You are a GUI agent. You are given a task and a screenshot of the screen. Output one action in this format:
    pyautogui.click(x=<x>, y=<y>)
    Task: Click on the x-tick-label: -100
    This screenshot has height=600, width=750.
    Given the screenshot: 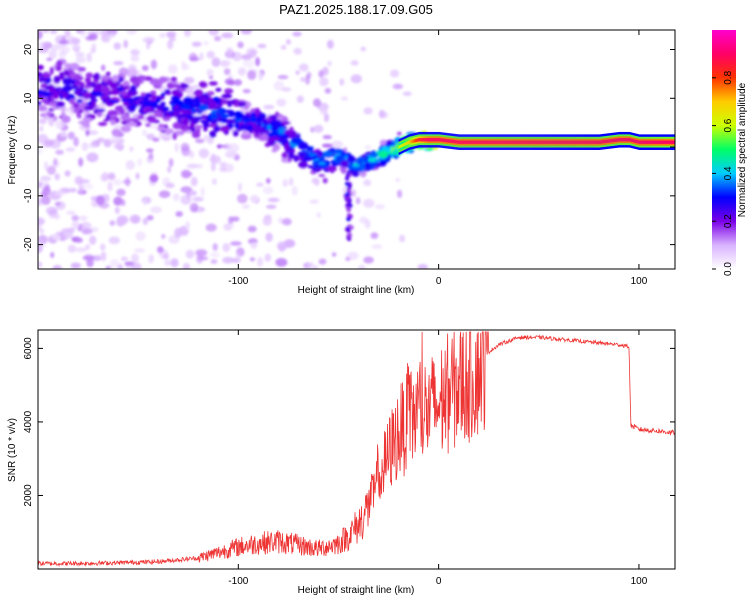 What is the action you would take?
    pyautogui.click(x=238, y=281)
    